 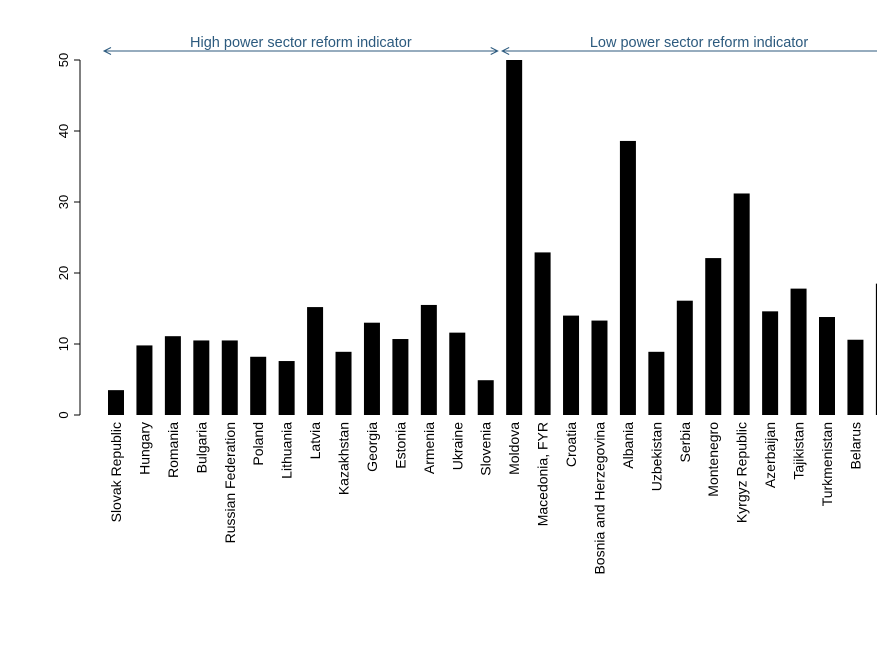 What do you see at coordinates (656, 456) in the screenshot?
I see `x-tick-label: Uzbekistan` at bounding box center [656, 456].